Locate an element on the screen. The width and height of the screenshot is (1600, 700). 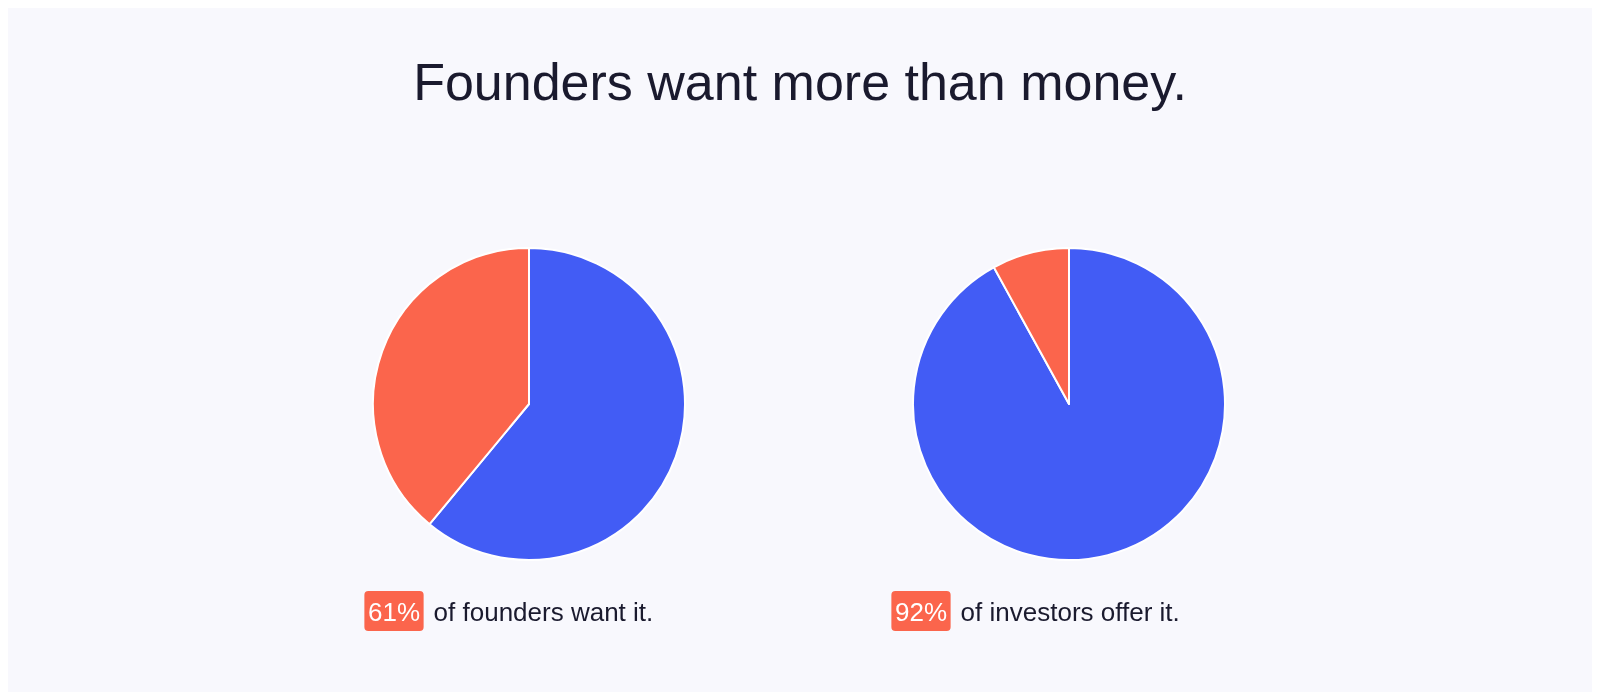
pie-slice is located at coordinates (1069, 404).